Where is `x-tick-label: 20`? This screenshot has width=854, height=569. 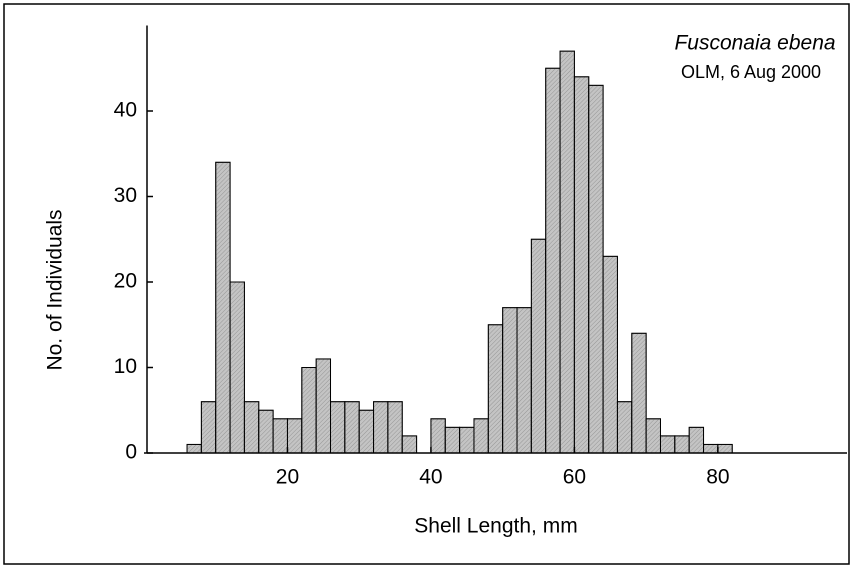 x-tick-label: 20 is located at coordinates (287, 477).